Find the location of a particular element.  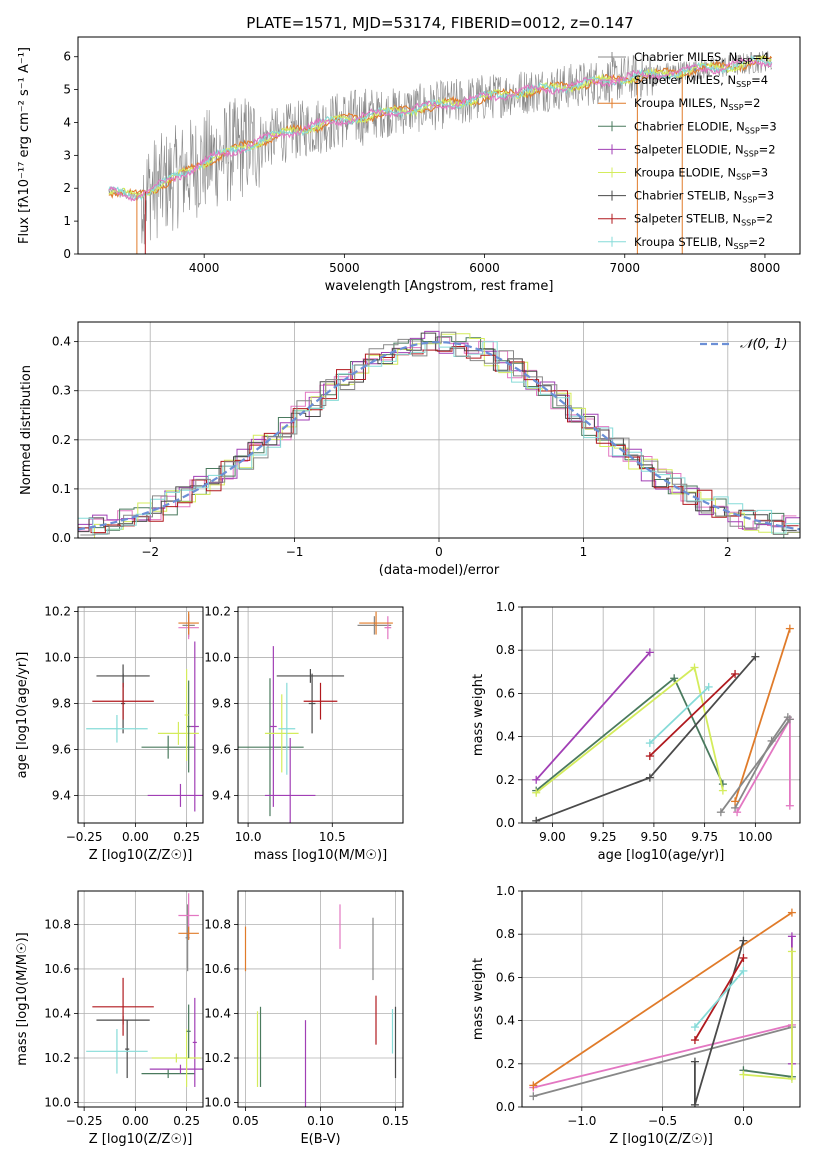

x-tick-label: −1 is located at coordinates (295, 552).